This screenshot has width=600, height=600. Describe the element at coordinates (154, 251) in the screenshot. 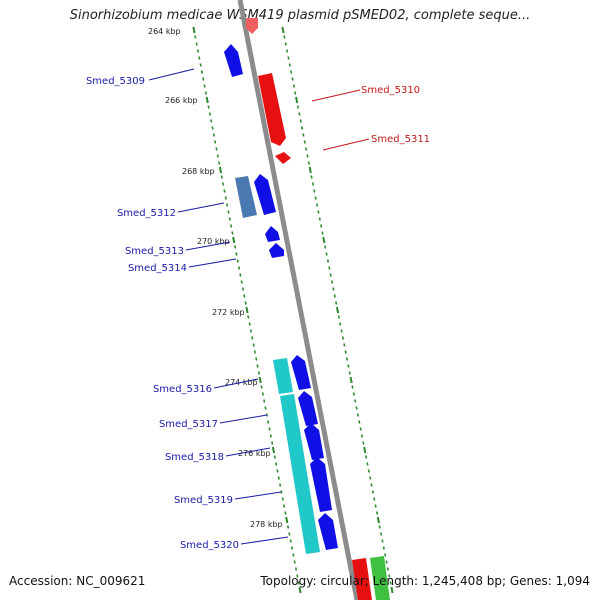

I see `gene-label-smed-5313: Smed_5313` at that location.